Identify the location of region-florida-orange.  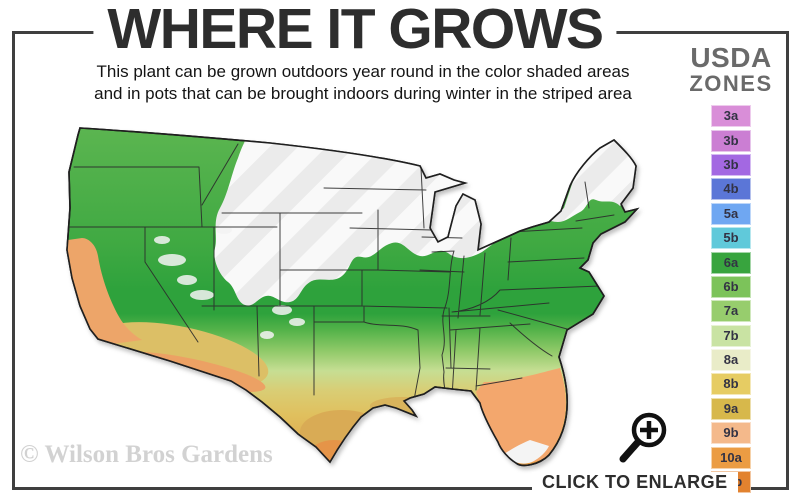
(521, 415).